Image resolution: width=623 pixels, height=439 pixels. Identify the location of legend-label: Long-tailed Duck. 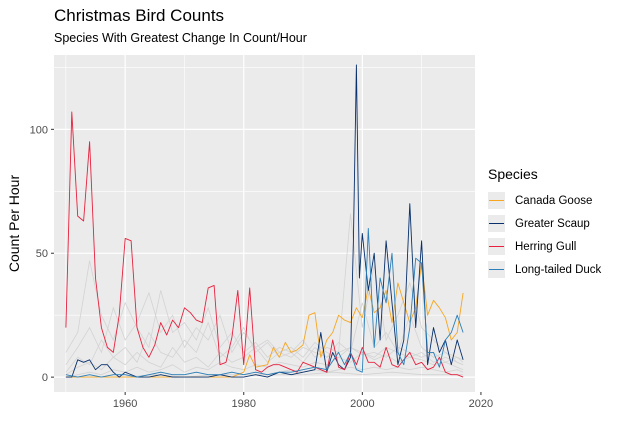
(558, 269).